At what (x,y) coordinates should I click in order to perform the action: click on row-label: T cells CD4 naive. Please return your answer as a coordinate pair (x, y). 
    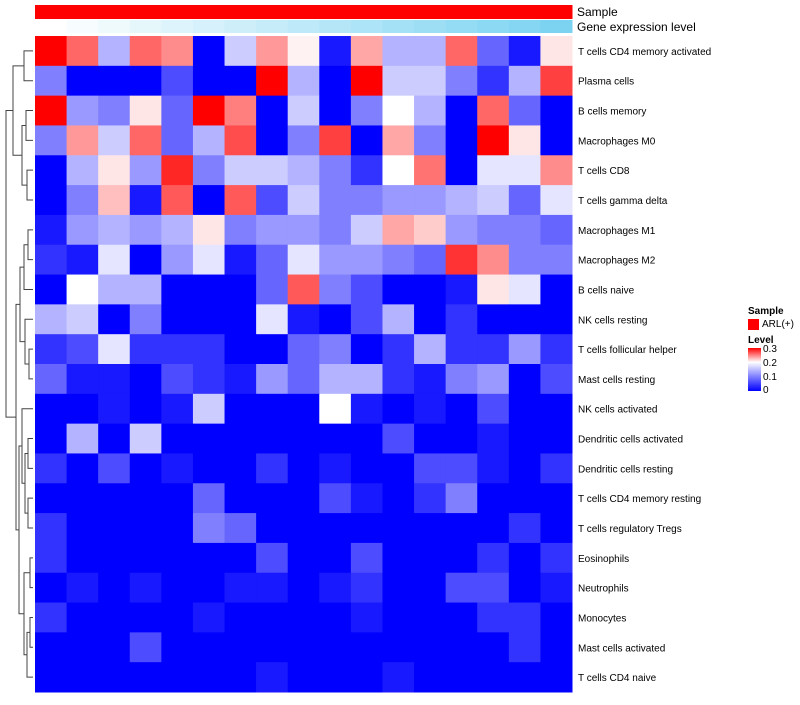
    Looking at the image, I should click on (617, 678).